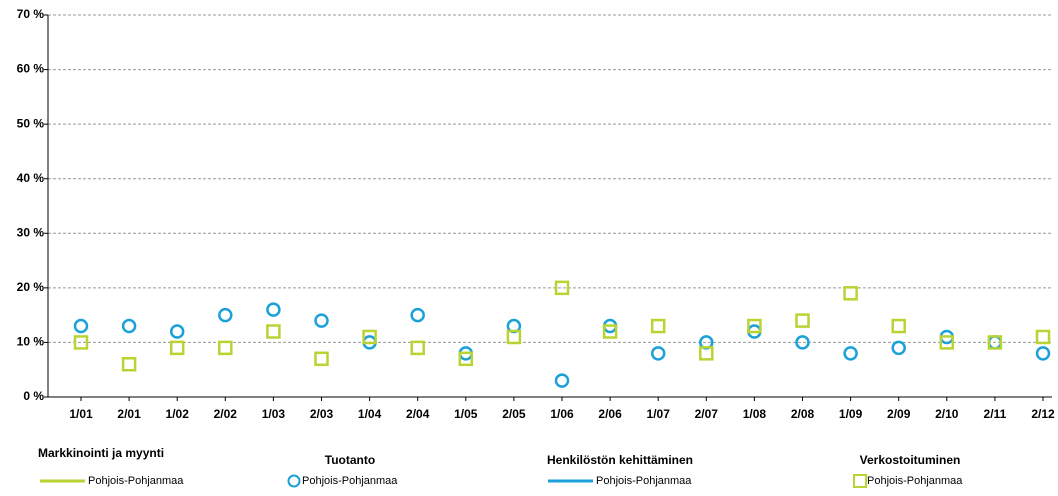 Image resolution: width=1058 pixels, height=496 pixels. I want to click on x-tick-label: 2/03, so click(322, 414).